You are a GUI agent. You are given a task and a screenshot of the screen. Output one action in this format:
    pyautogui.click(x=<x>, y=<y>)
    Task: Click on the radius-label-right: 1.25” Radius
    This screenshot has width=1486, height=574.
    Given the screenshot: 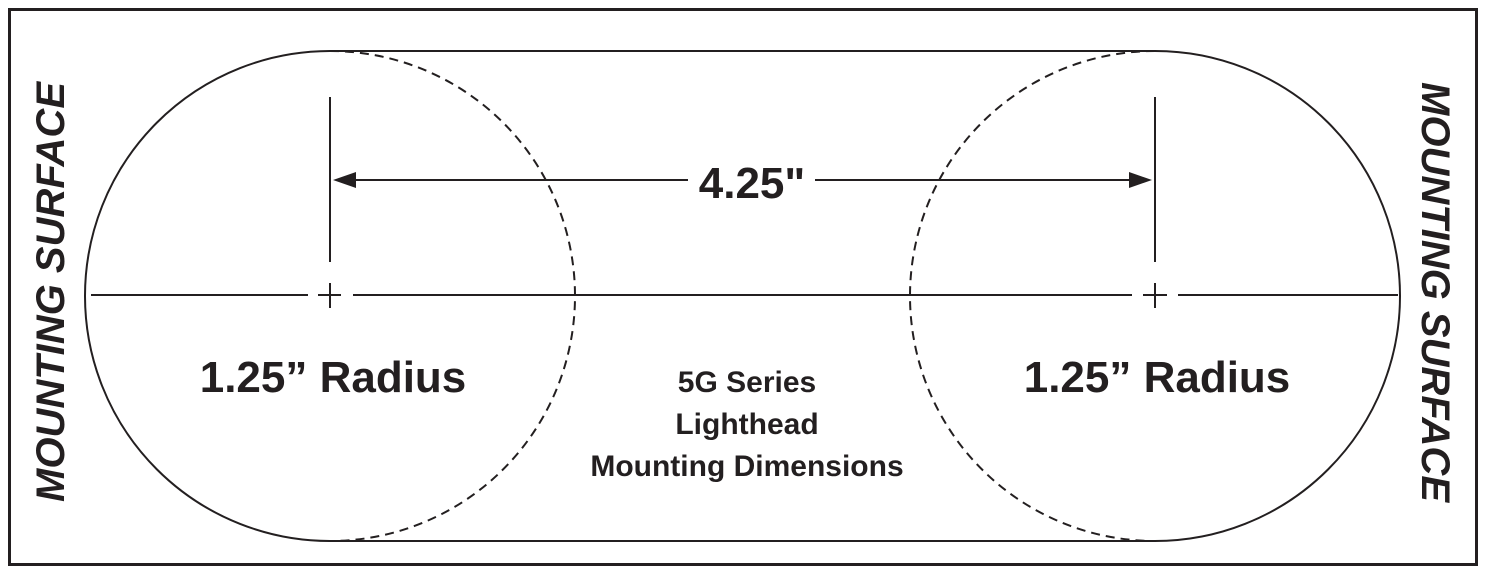 What is the action you would take?
    pyautogui.click(x=1157, y=377)
    